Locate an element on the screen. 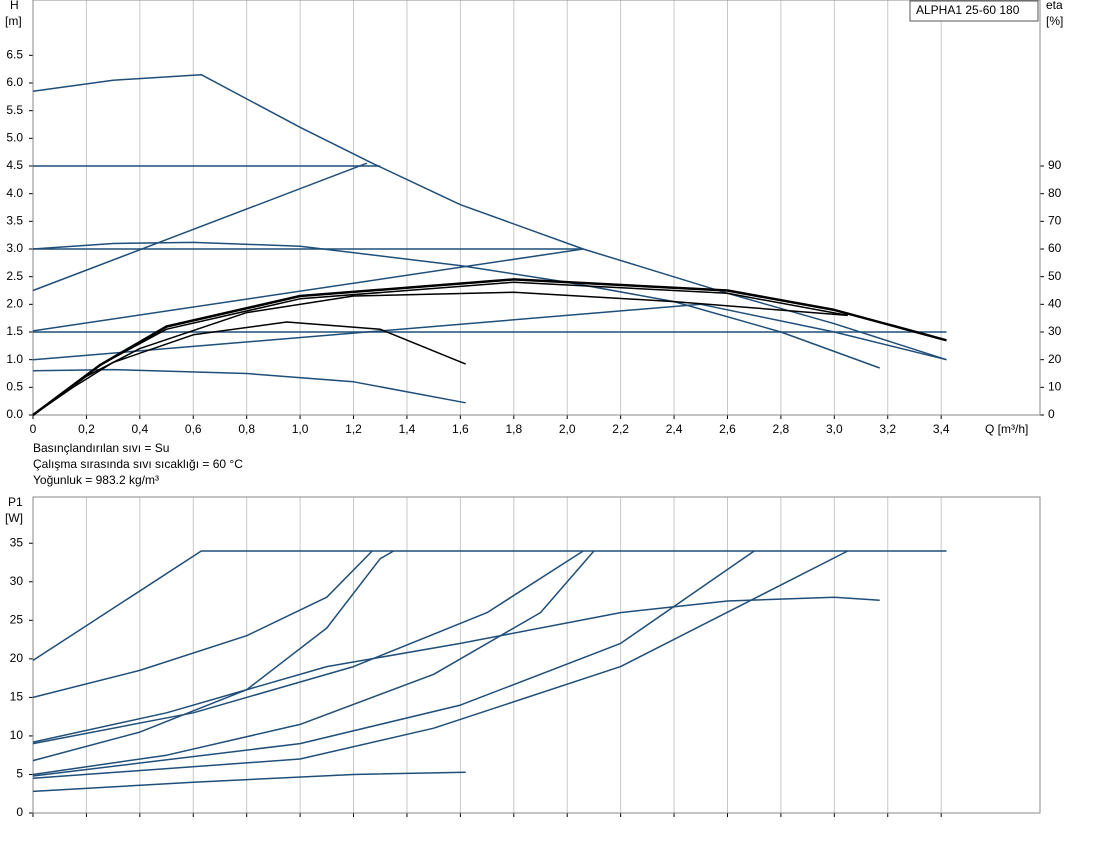  y-tick-label: 0.0 is located at coordinates (14, 414).